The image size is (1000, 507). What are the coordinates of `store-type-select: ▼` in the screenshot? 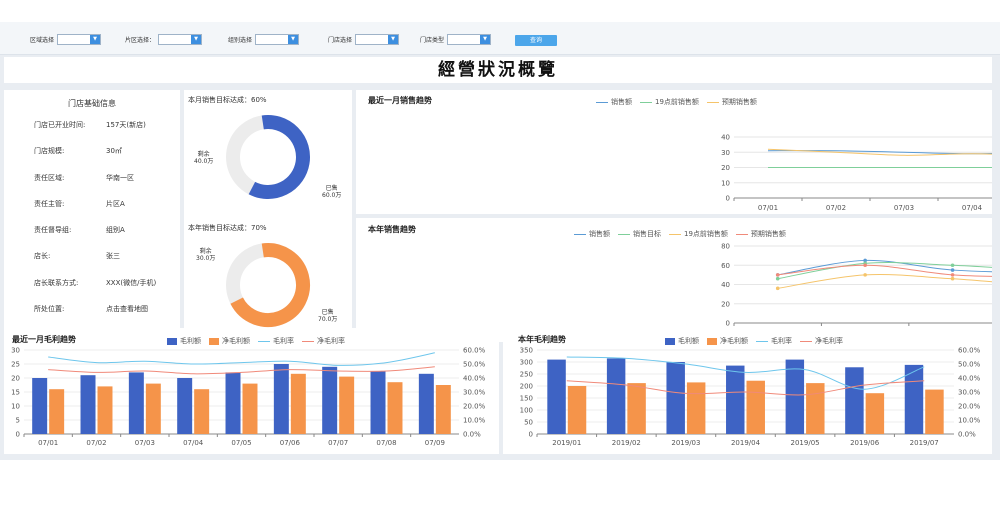 It's located at (469, 39).